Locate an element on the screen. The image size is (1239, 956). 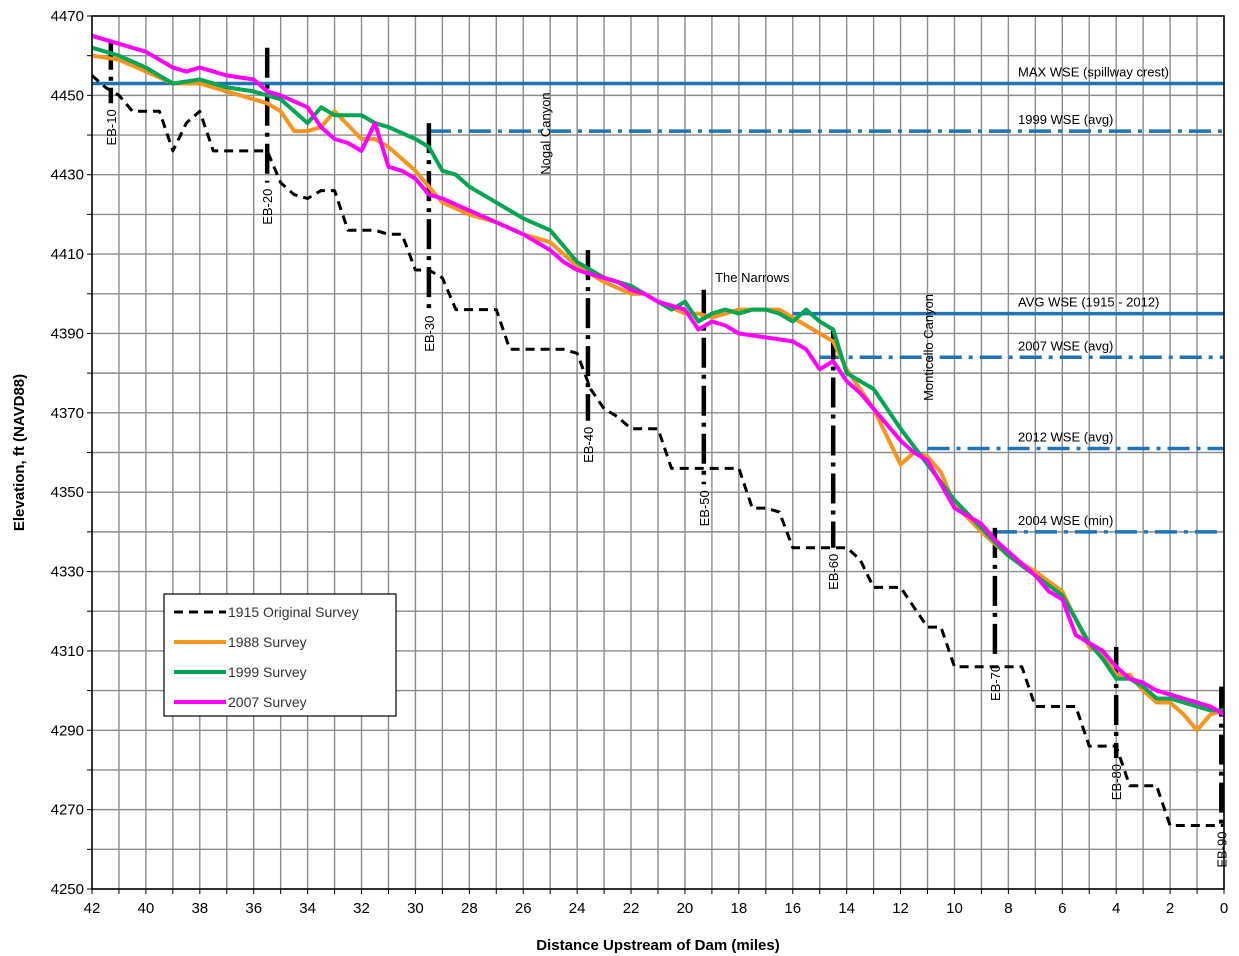
range-line-label: EB-10 is located at coordinates (111, 127).